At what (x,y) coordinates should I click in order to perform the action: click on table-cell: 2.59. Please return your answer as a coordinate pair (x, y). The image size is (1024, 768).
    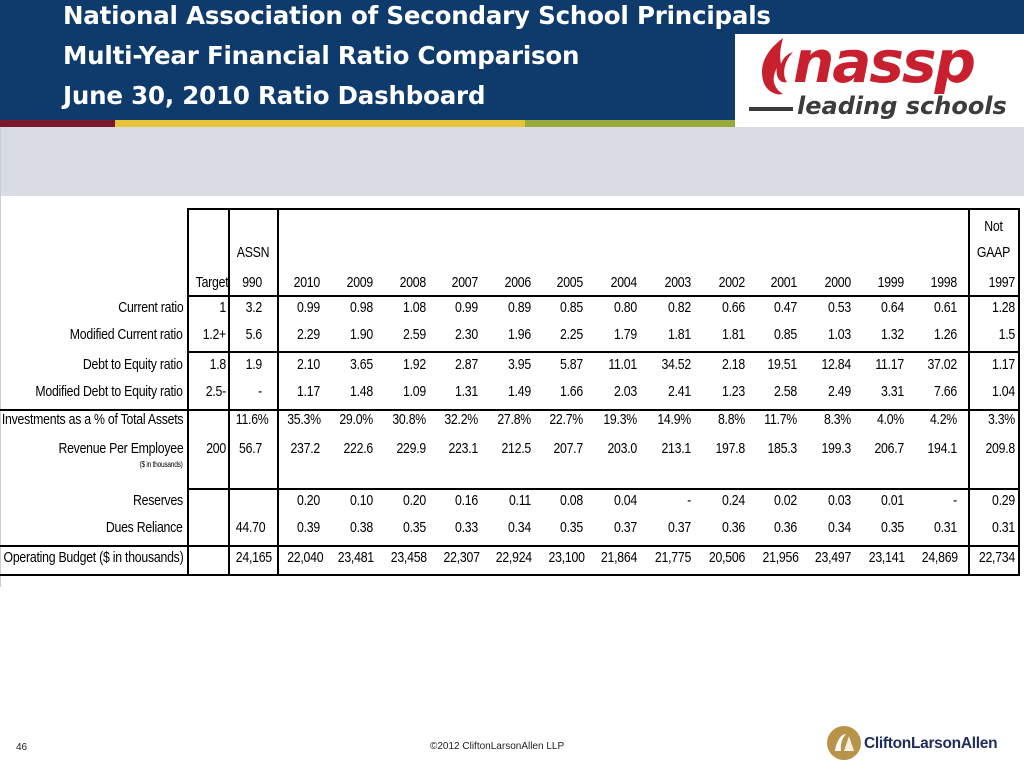
    Looking at the image, I should click on (414, 334).